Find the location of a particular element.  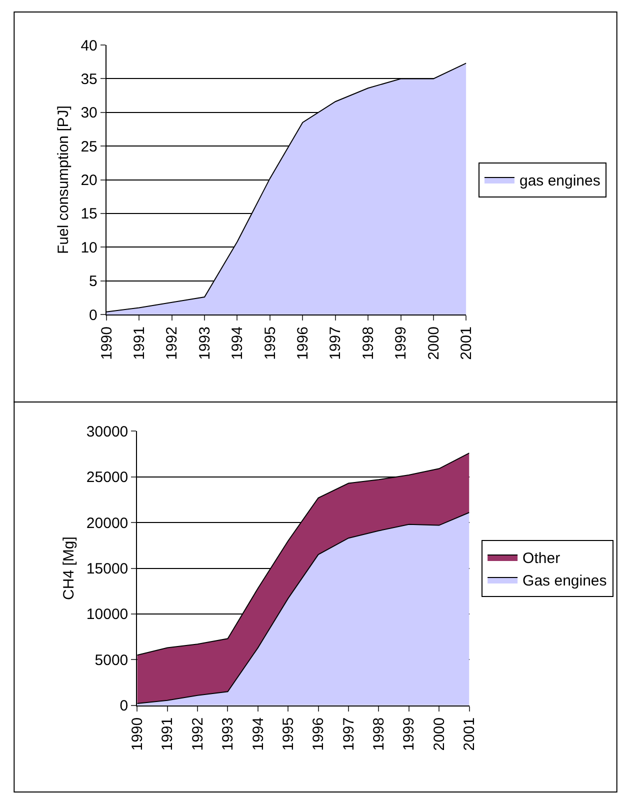

y-tick-label: 20000 is located at coordinates (107, 523).